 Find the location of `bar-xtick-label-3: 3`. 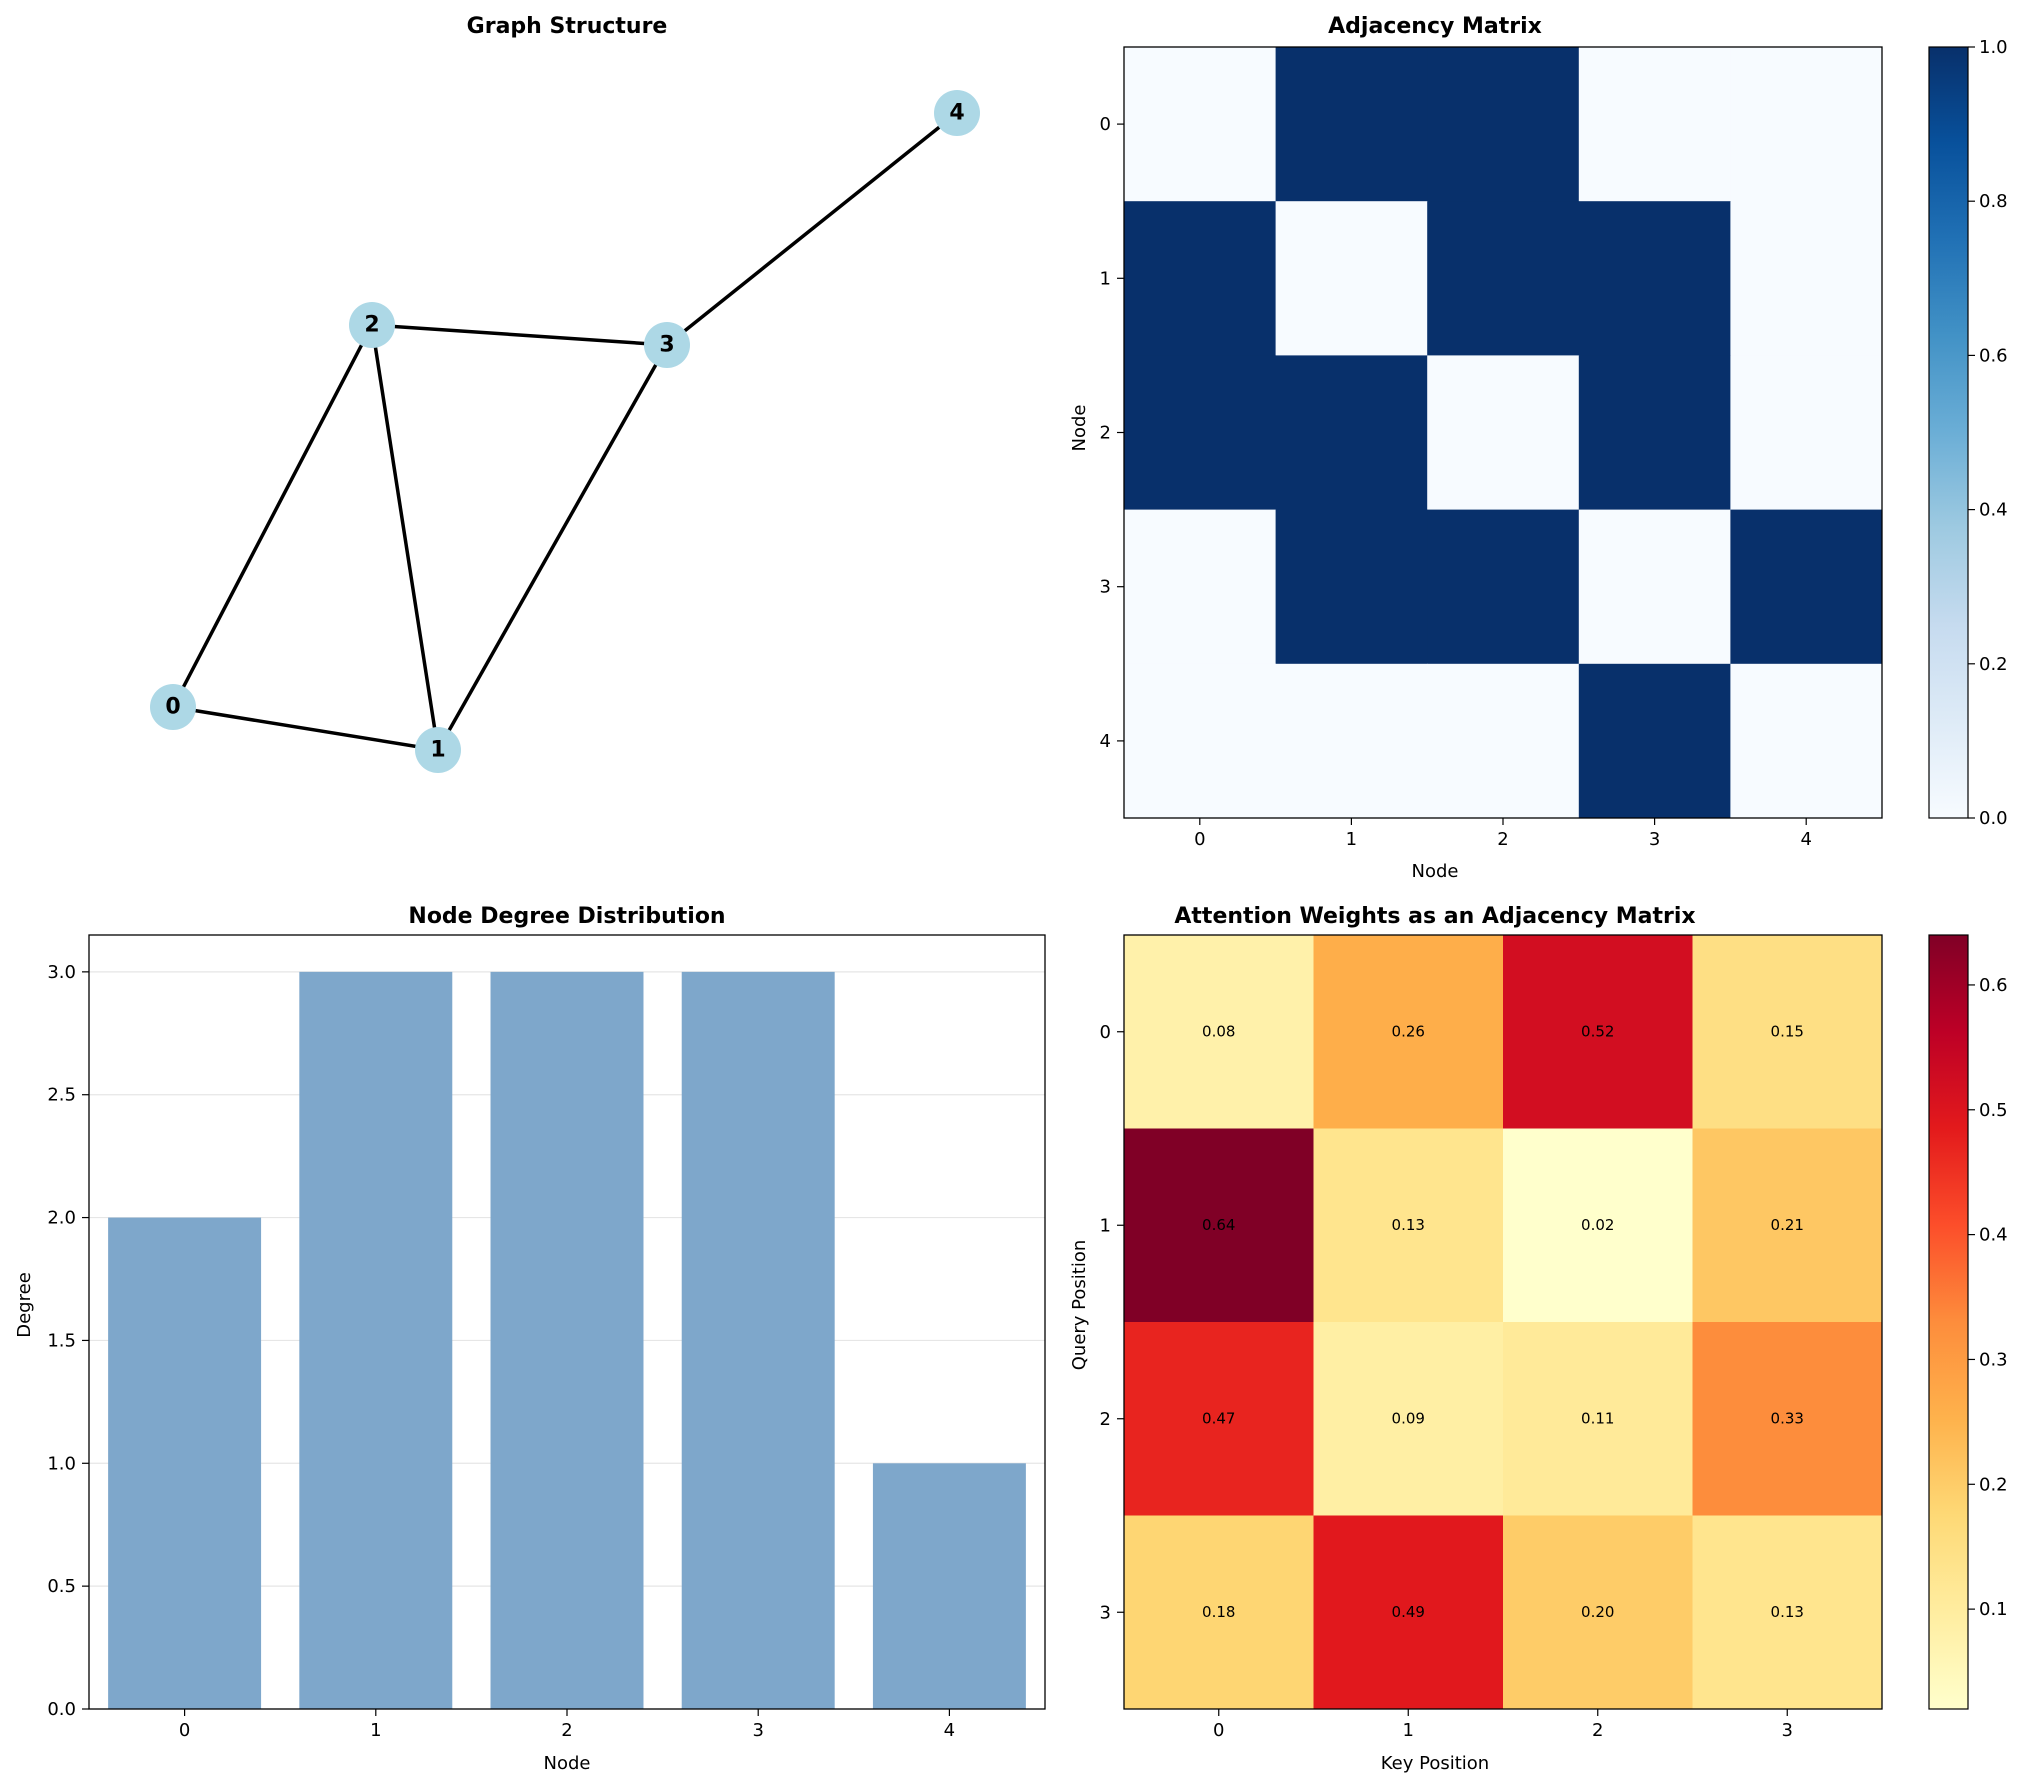

bar-xtick-label-3: 3 is located at coordinates (757, 1730).